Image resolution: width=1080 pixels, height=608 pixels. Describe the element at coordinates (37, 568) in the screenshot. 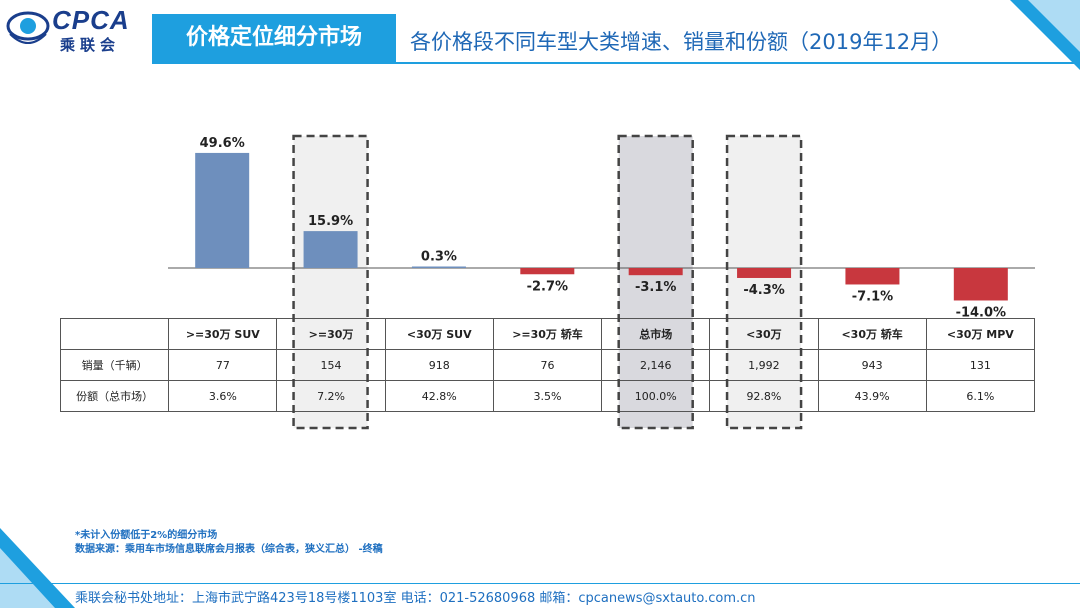

I see `corner-decoration-bottom-left` at that location.